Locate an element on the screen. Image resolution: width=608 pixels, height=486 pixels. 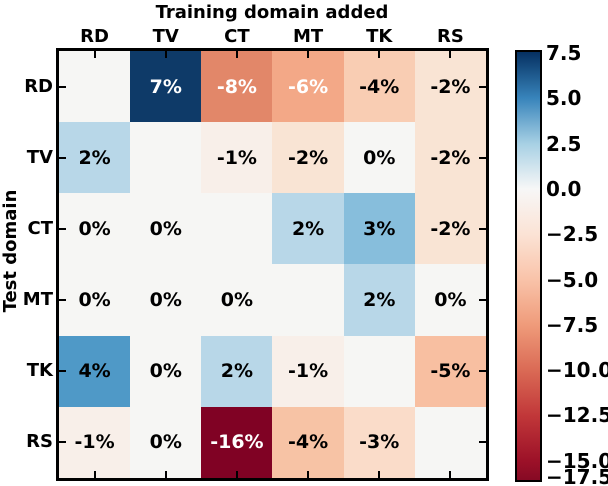
heatmap-cell-TV-MT: -2% is located at coordinates (308, 158).